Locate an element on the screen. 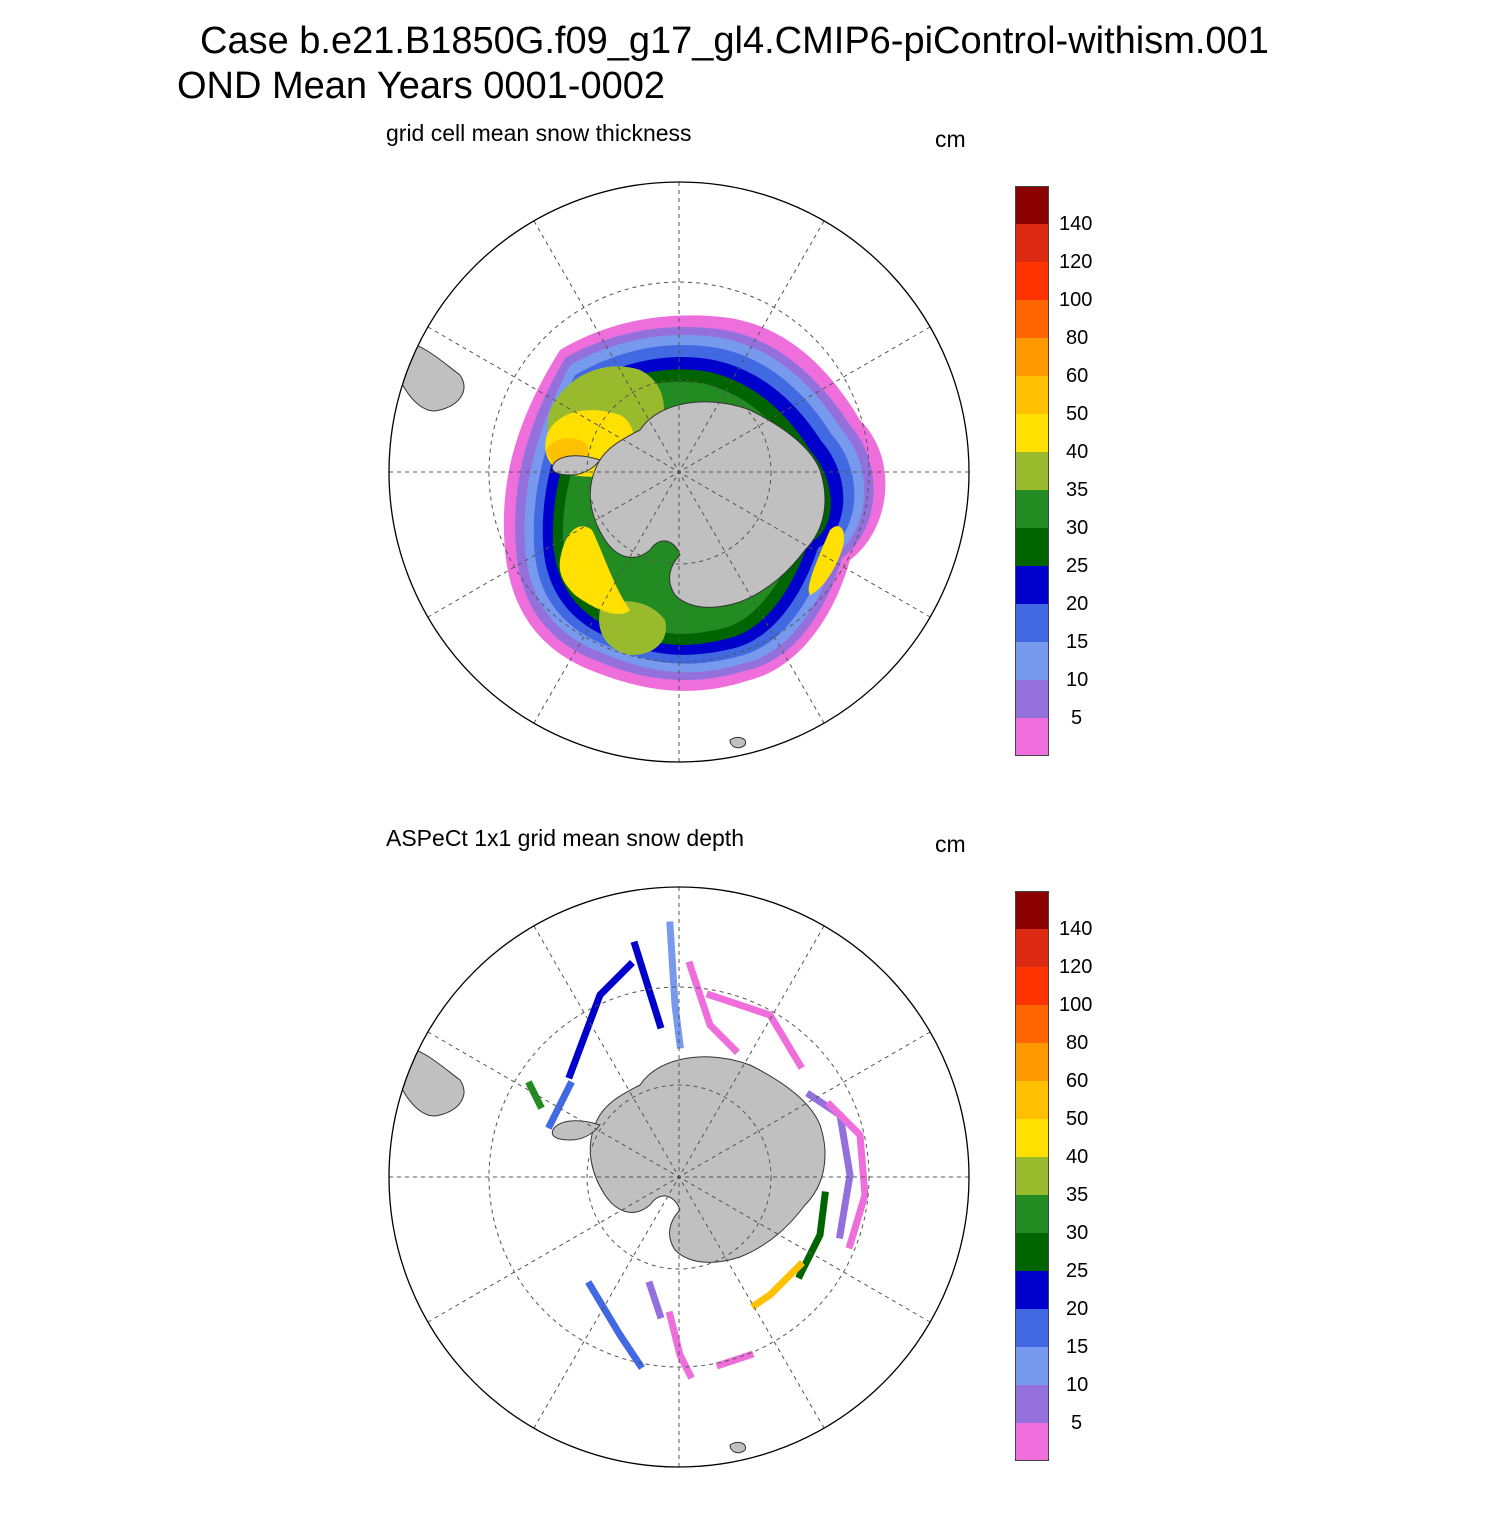  panel-title: ASPeCt 1x1 grid mean snow depth is located at coordinates (565, 838).